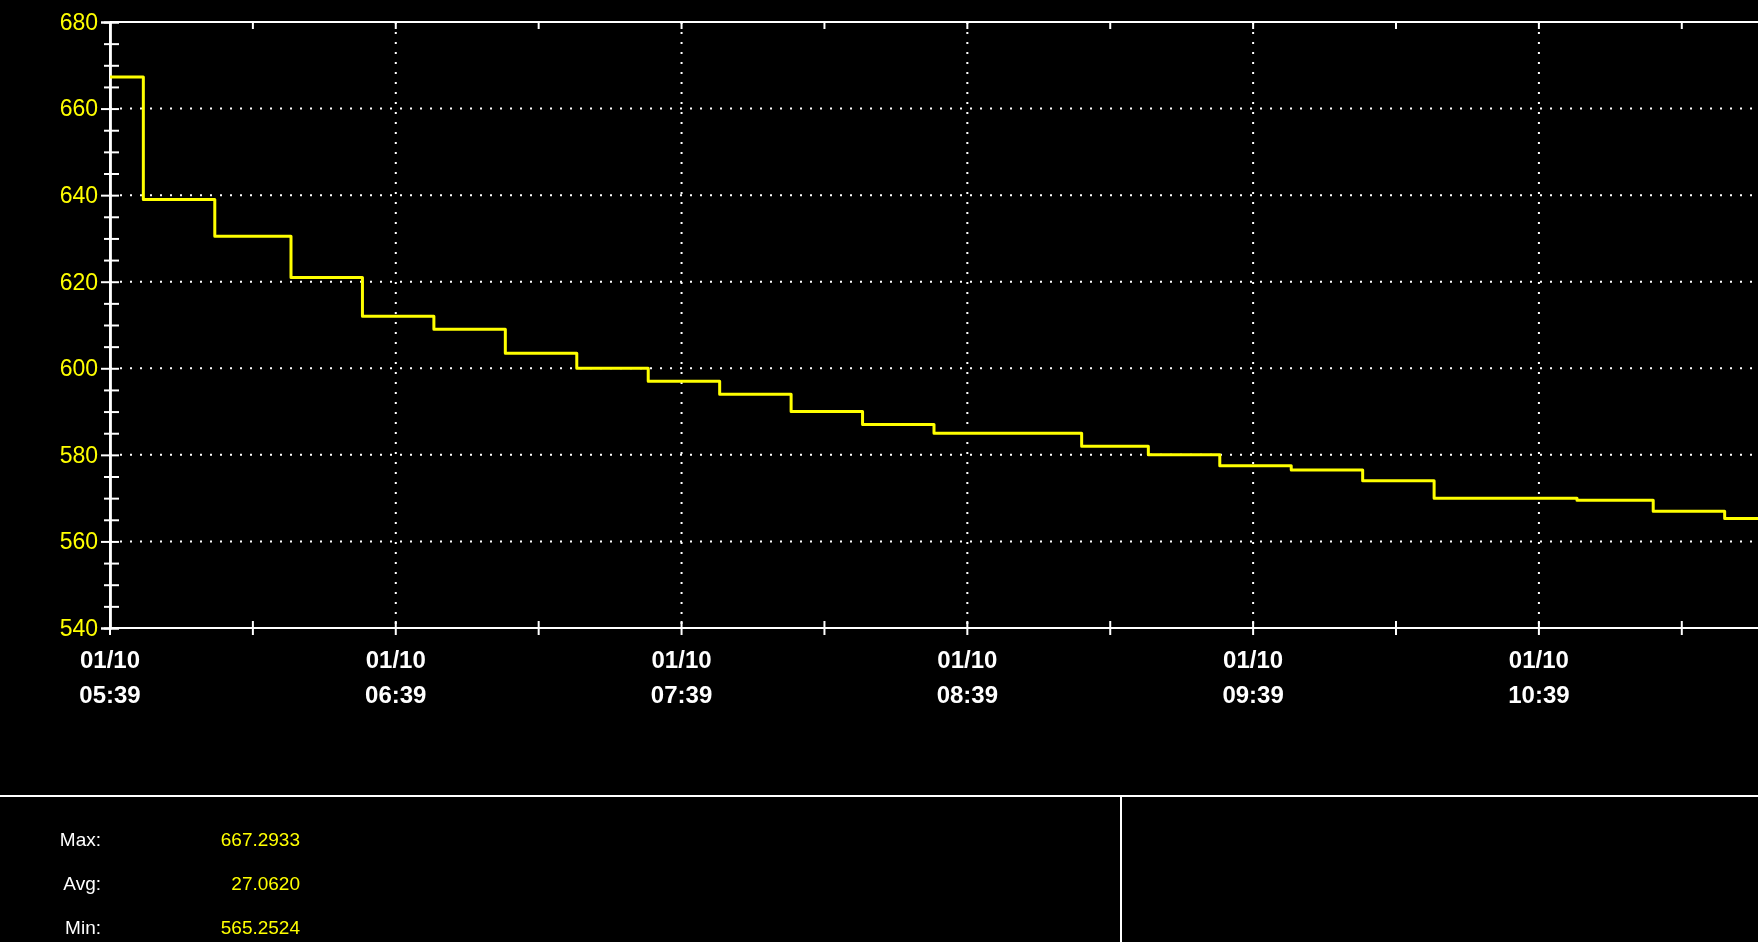 This screenshot has height=942, width=1758. What do you see at coordinates (78, 627) in the screenshot?
I see `y-tick-label: 540` at bounding box center [78, 627].